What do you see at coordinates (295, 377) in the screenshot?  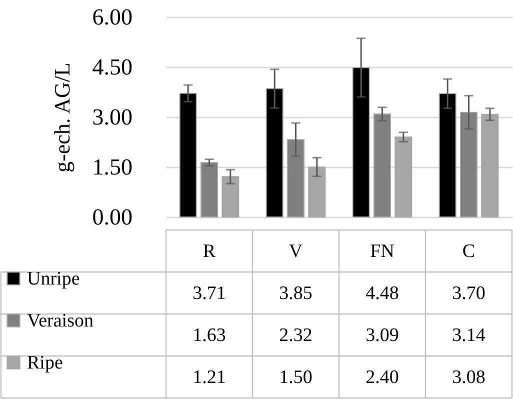 I see `data-label: 1.50` at bounding box center [295, 377].